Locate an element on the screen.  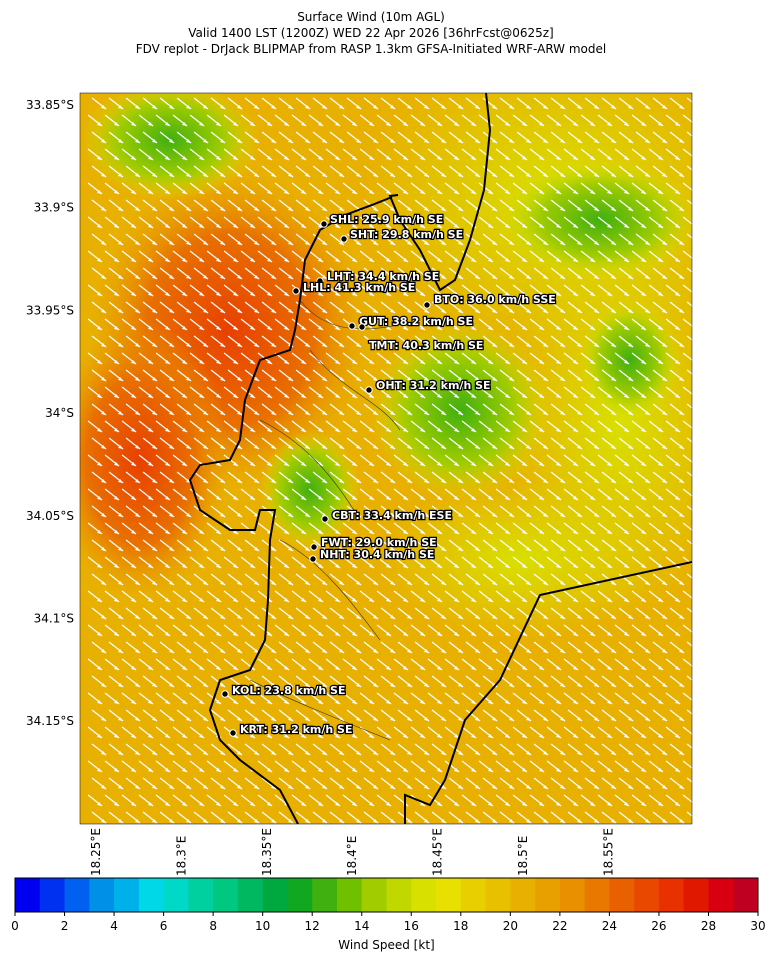
station-dot is located at coordinates (324, 224).